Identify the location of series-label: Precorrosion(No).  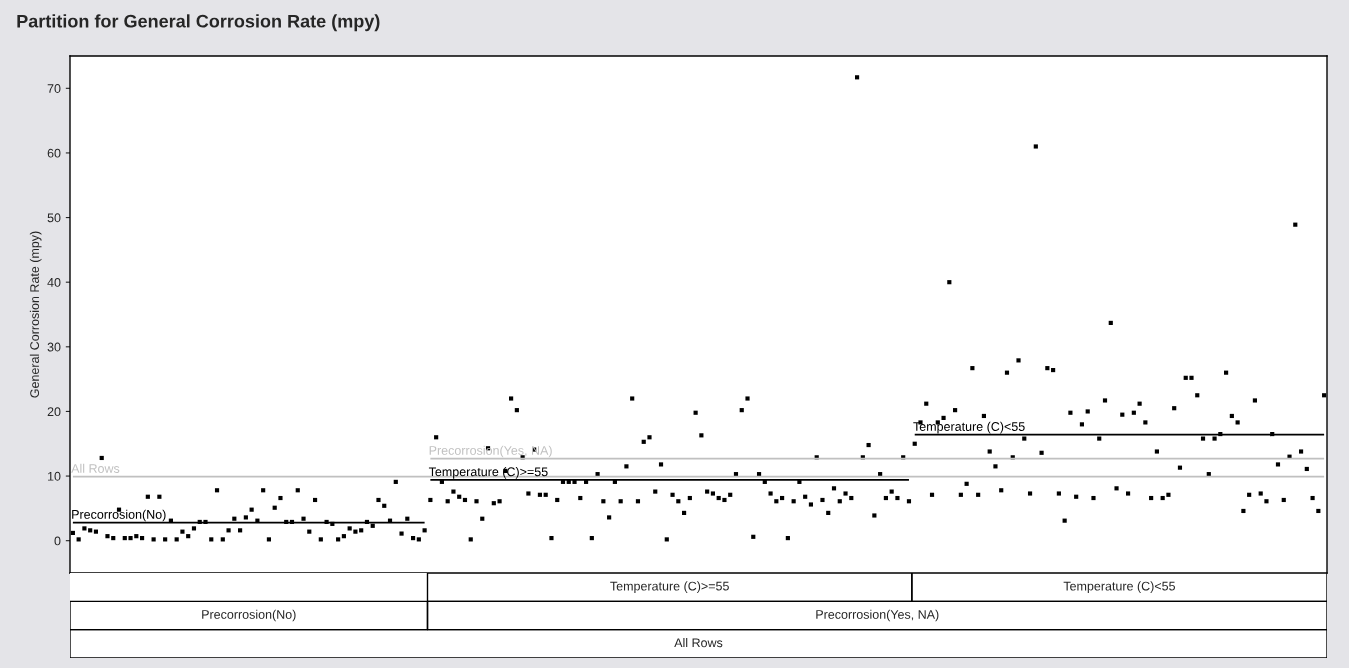
(119, 515).